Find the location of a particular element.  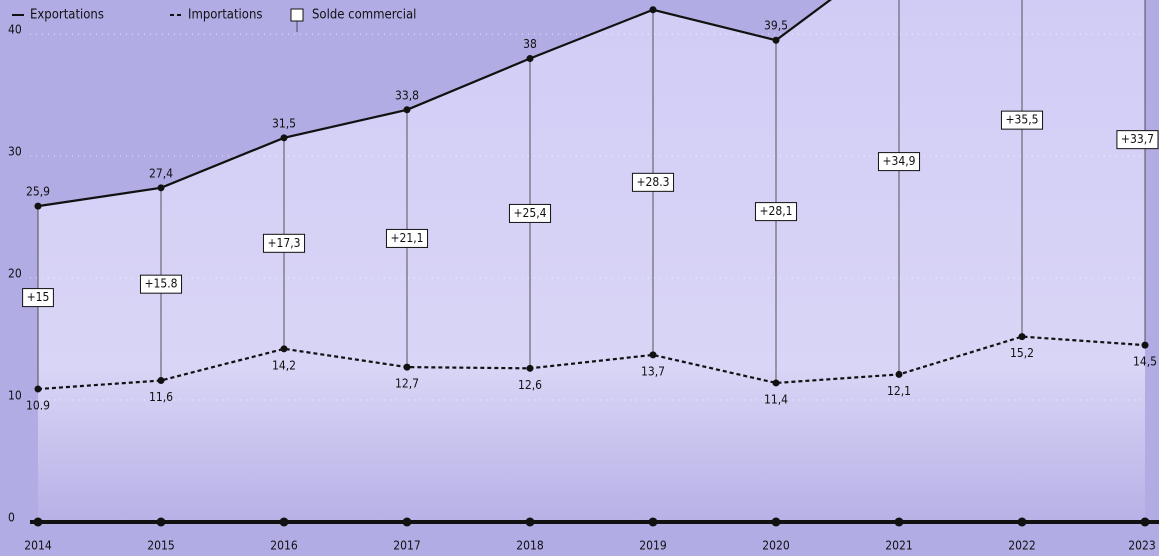

data-label: 25,9 is located at coordinates (38, 192).